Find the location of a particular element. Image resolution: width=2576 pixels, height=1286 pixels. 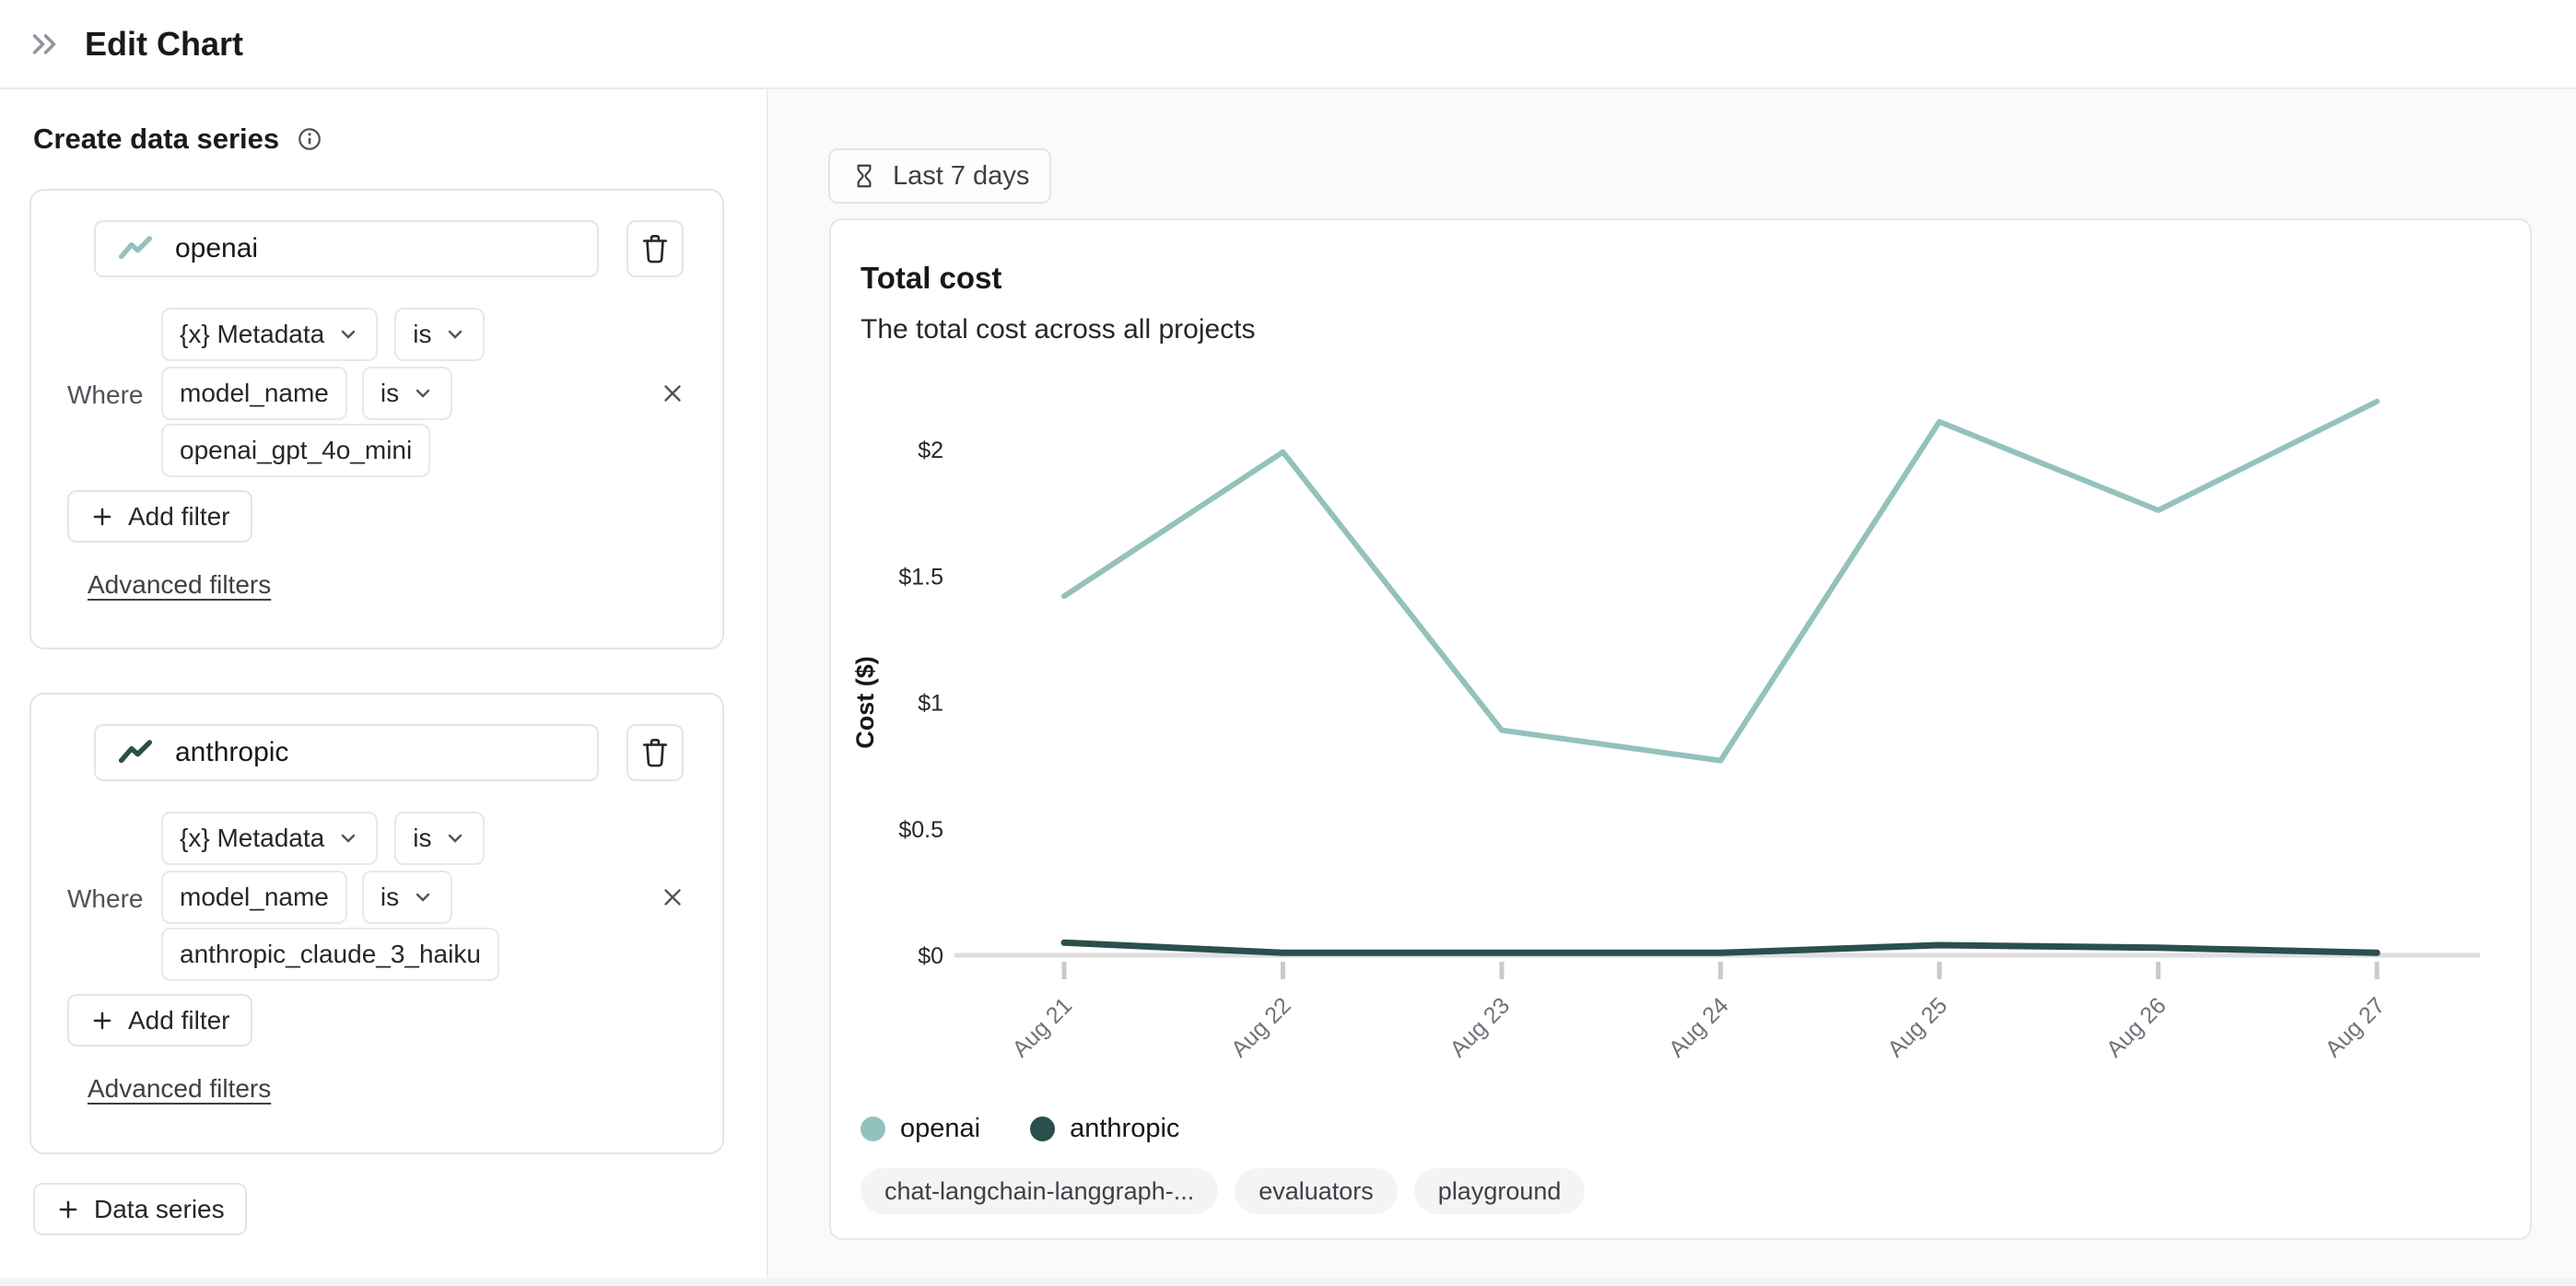

chart-title: Total cost is located at coordinates (931, 278).